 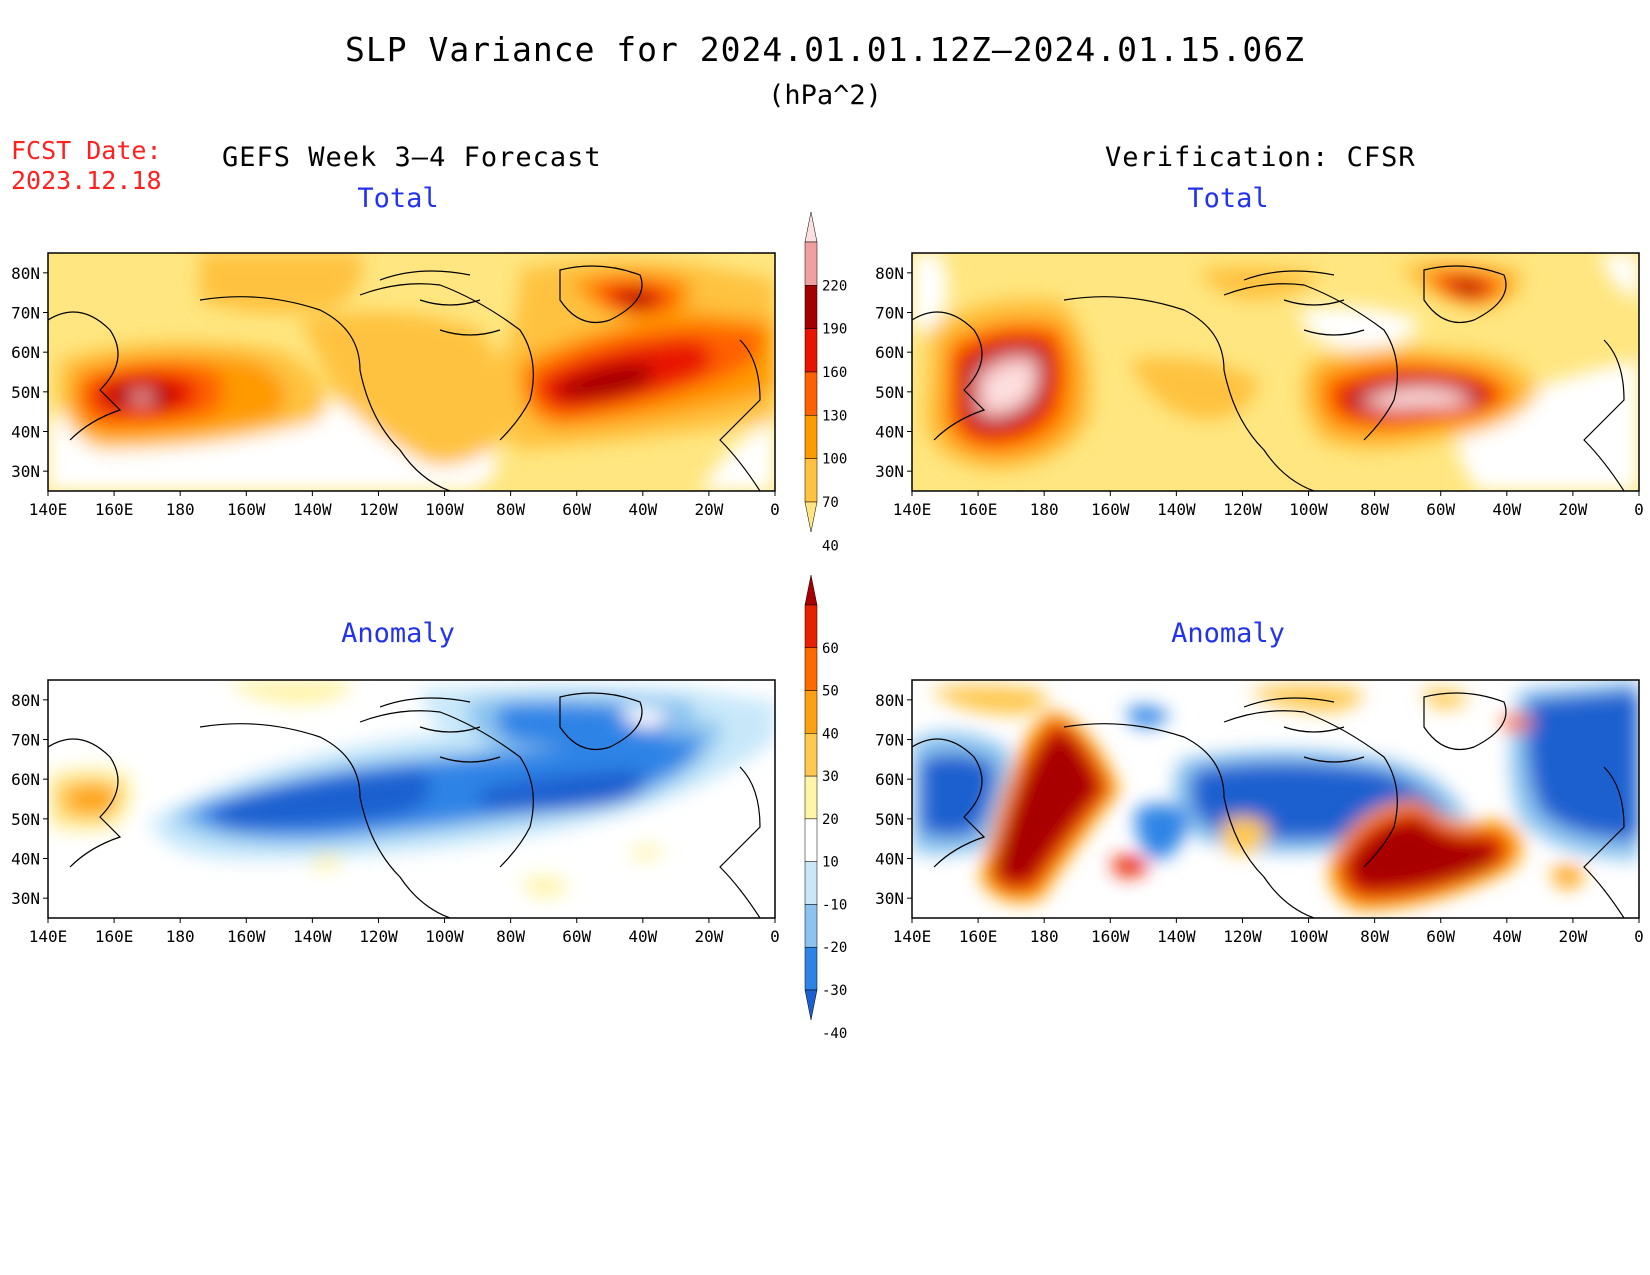 What do you see at coordinates (1268, 378) in the screenshot?
I see `coastline-verification-total` at bounding box center [1268, 378].